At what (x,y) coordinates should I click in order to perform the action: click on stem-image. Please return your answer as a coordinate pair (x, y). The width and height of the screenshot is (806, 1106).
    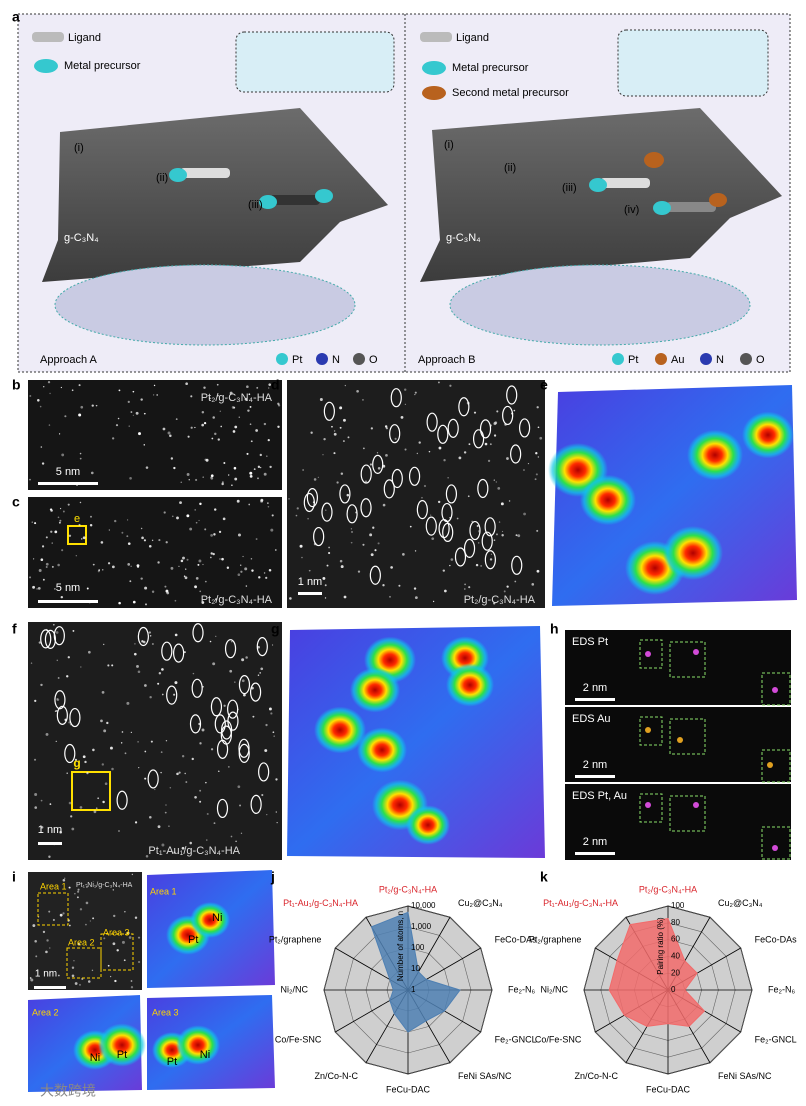
    Looking at the image, I should click on (155, 435).